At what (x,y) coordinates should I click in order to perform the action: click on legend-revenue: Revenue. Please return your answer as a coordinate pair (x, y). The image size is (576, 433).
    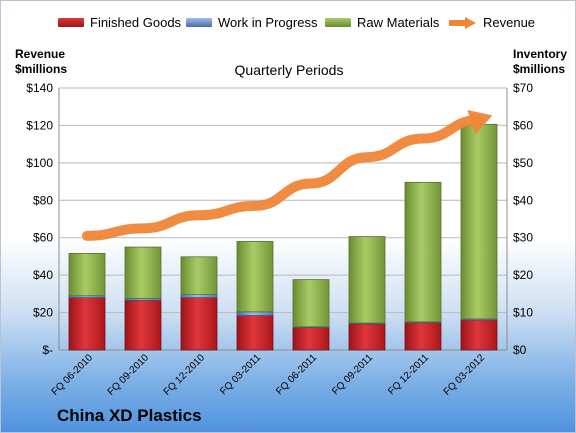
    Looking at the image, I should click on (492, 22).